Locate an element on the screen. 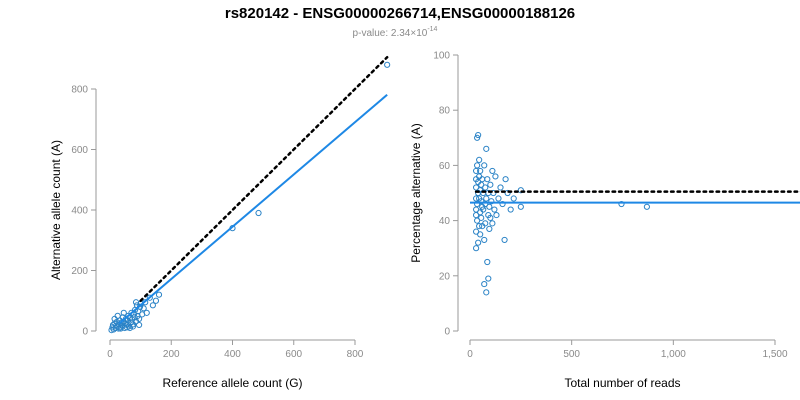 The height and width of the screenshot is (400, 800). allele-y-tick-label: 600 is located at coordinates (79, 150).